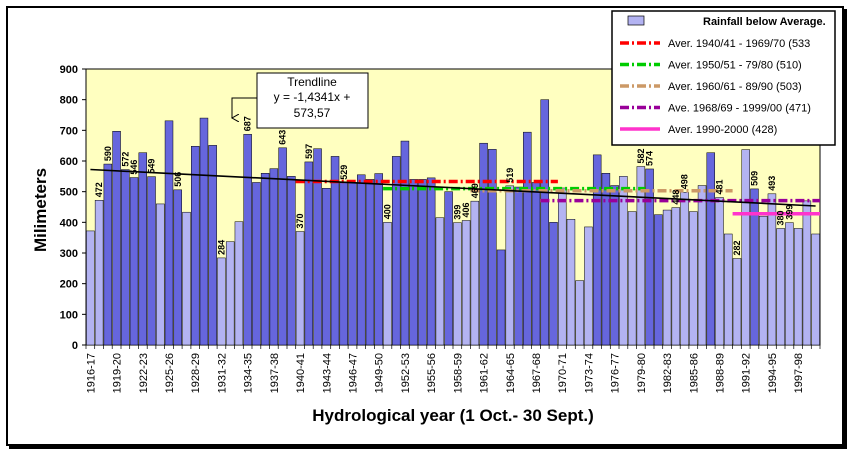 The width and height of the screenshot is (850, 450). I want to click on data-label-1996: 399, so click(789, 212).